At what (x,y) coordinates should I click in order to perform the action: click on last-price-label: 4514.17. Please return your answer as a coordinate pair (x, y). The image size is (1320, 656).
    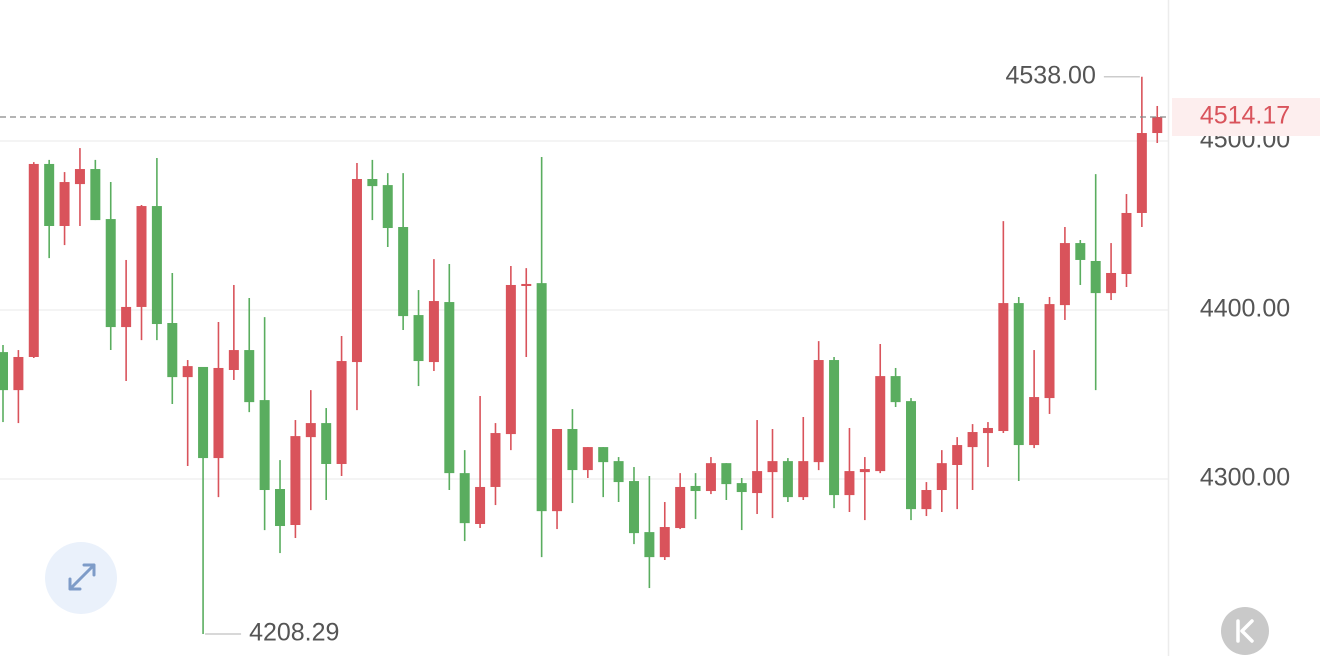
    Looking at the image, I should click on (1245, 116).